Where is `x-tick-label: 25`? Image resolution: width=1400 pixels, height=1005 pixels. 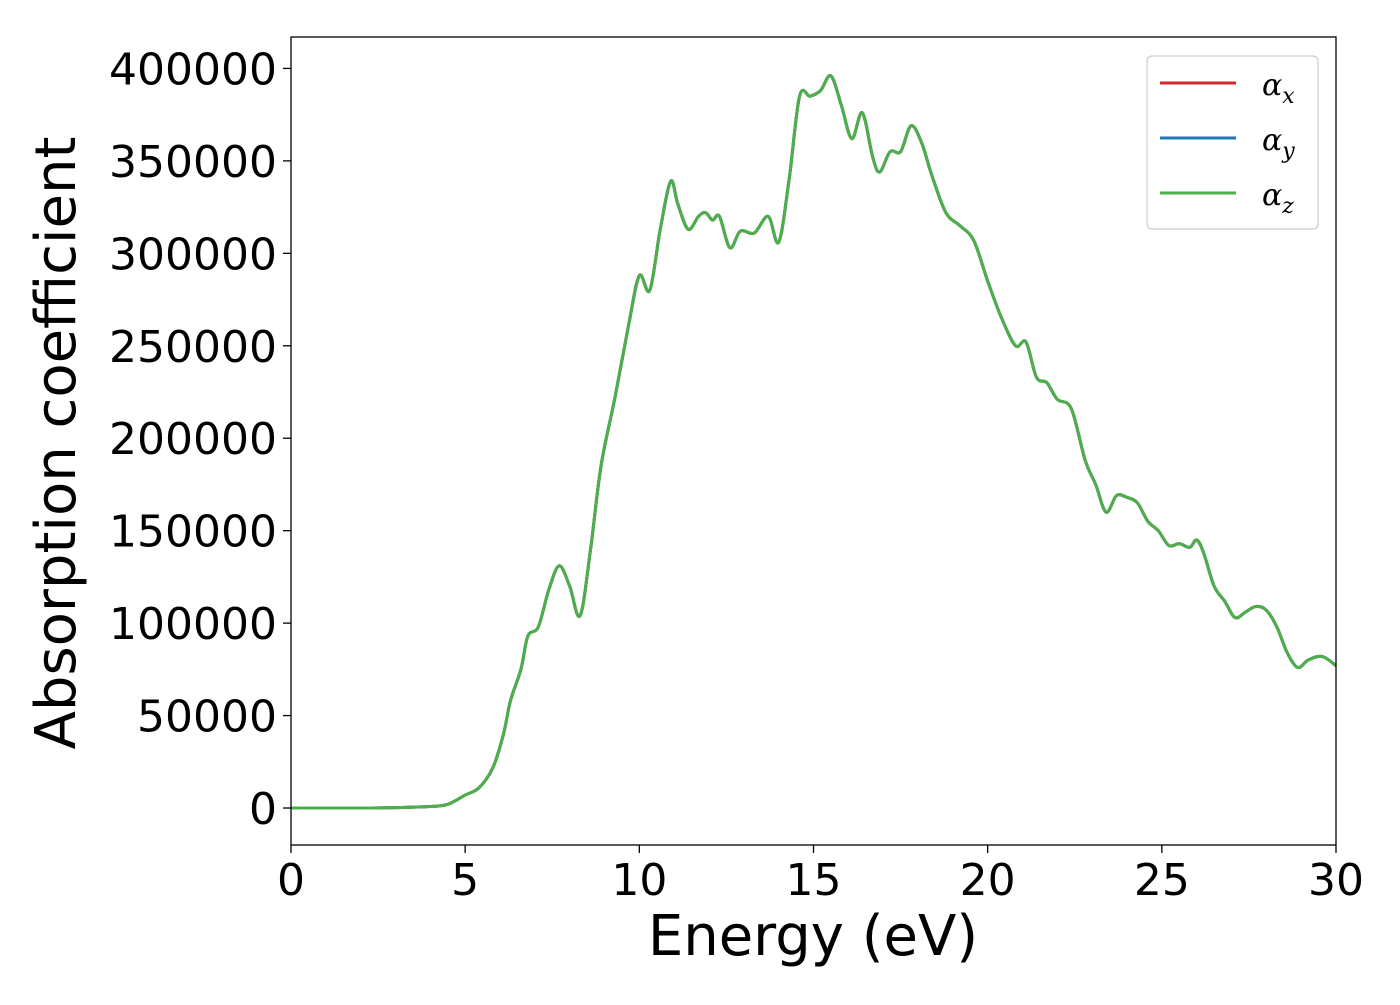
x-tick-label: 25 is located at coordinates (1162, 880).